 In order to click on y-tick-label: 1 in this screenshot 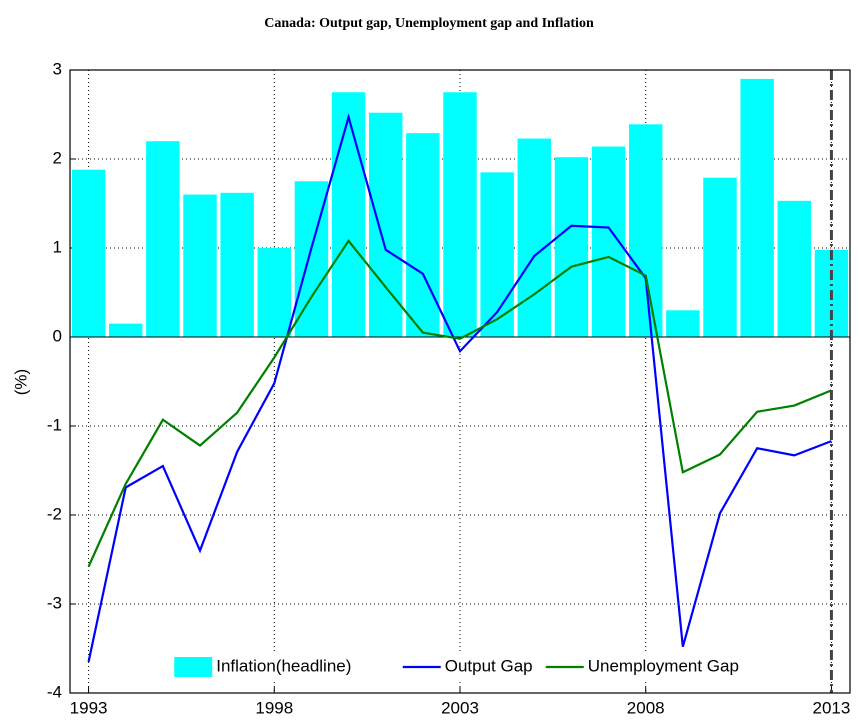, I will do `click(57, 246)`.